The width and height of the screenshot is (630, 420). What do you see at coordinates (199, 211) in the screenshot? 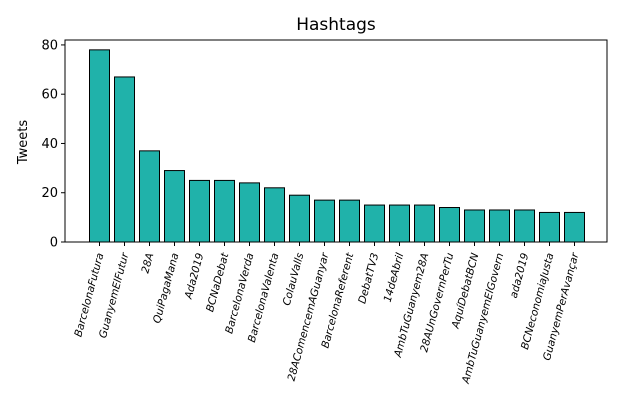
I see `bar-Ada2019` at bounding box center [199, 211].